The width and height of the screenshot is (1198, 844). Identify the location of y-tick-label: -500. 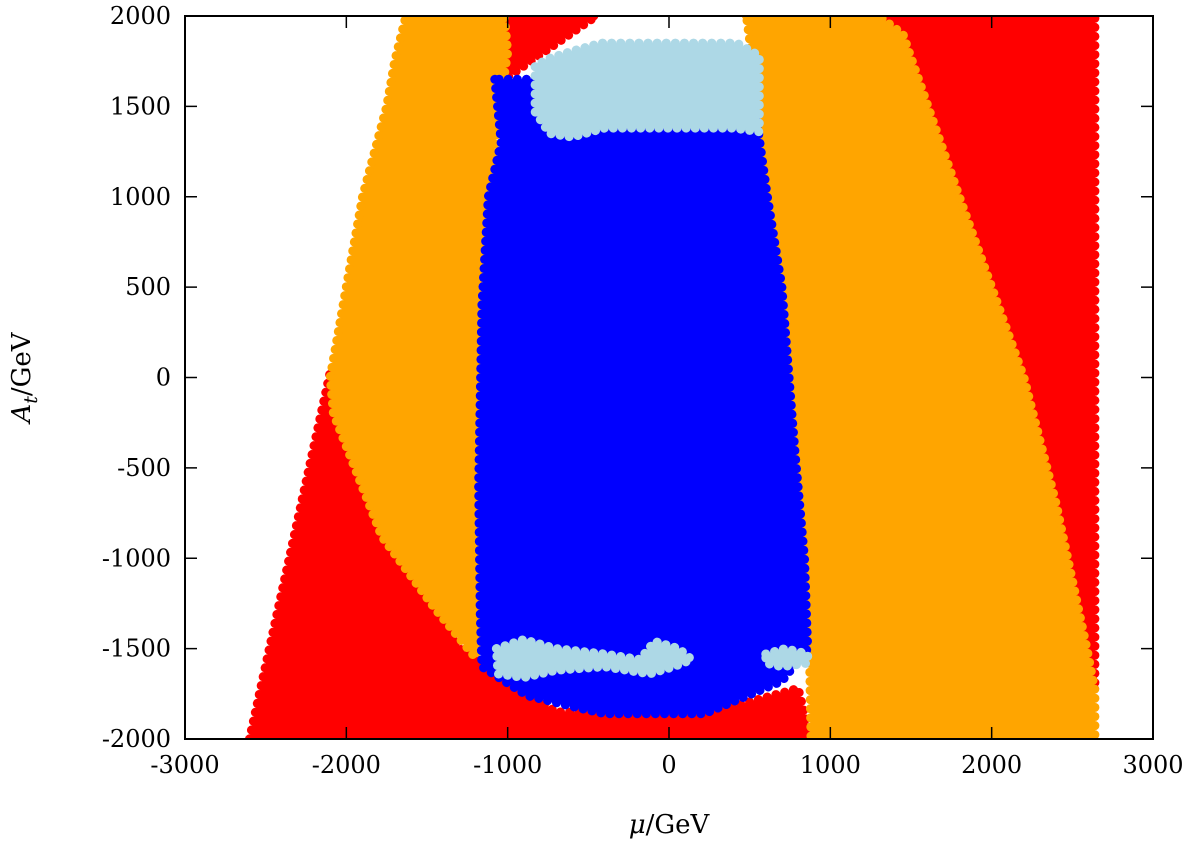
(144, 468).